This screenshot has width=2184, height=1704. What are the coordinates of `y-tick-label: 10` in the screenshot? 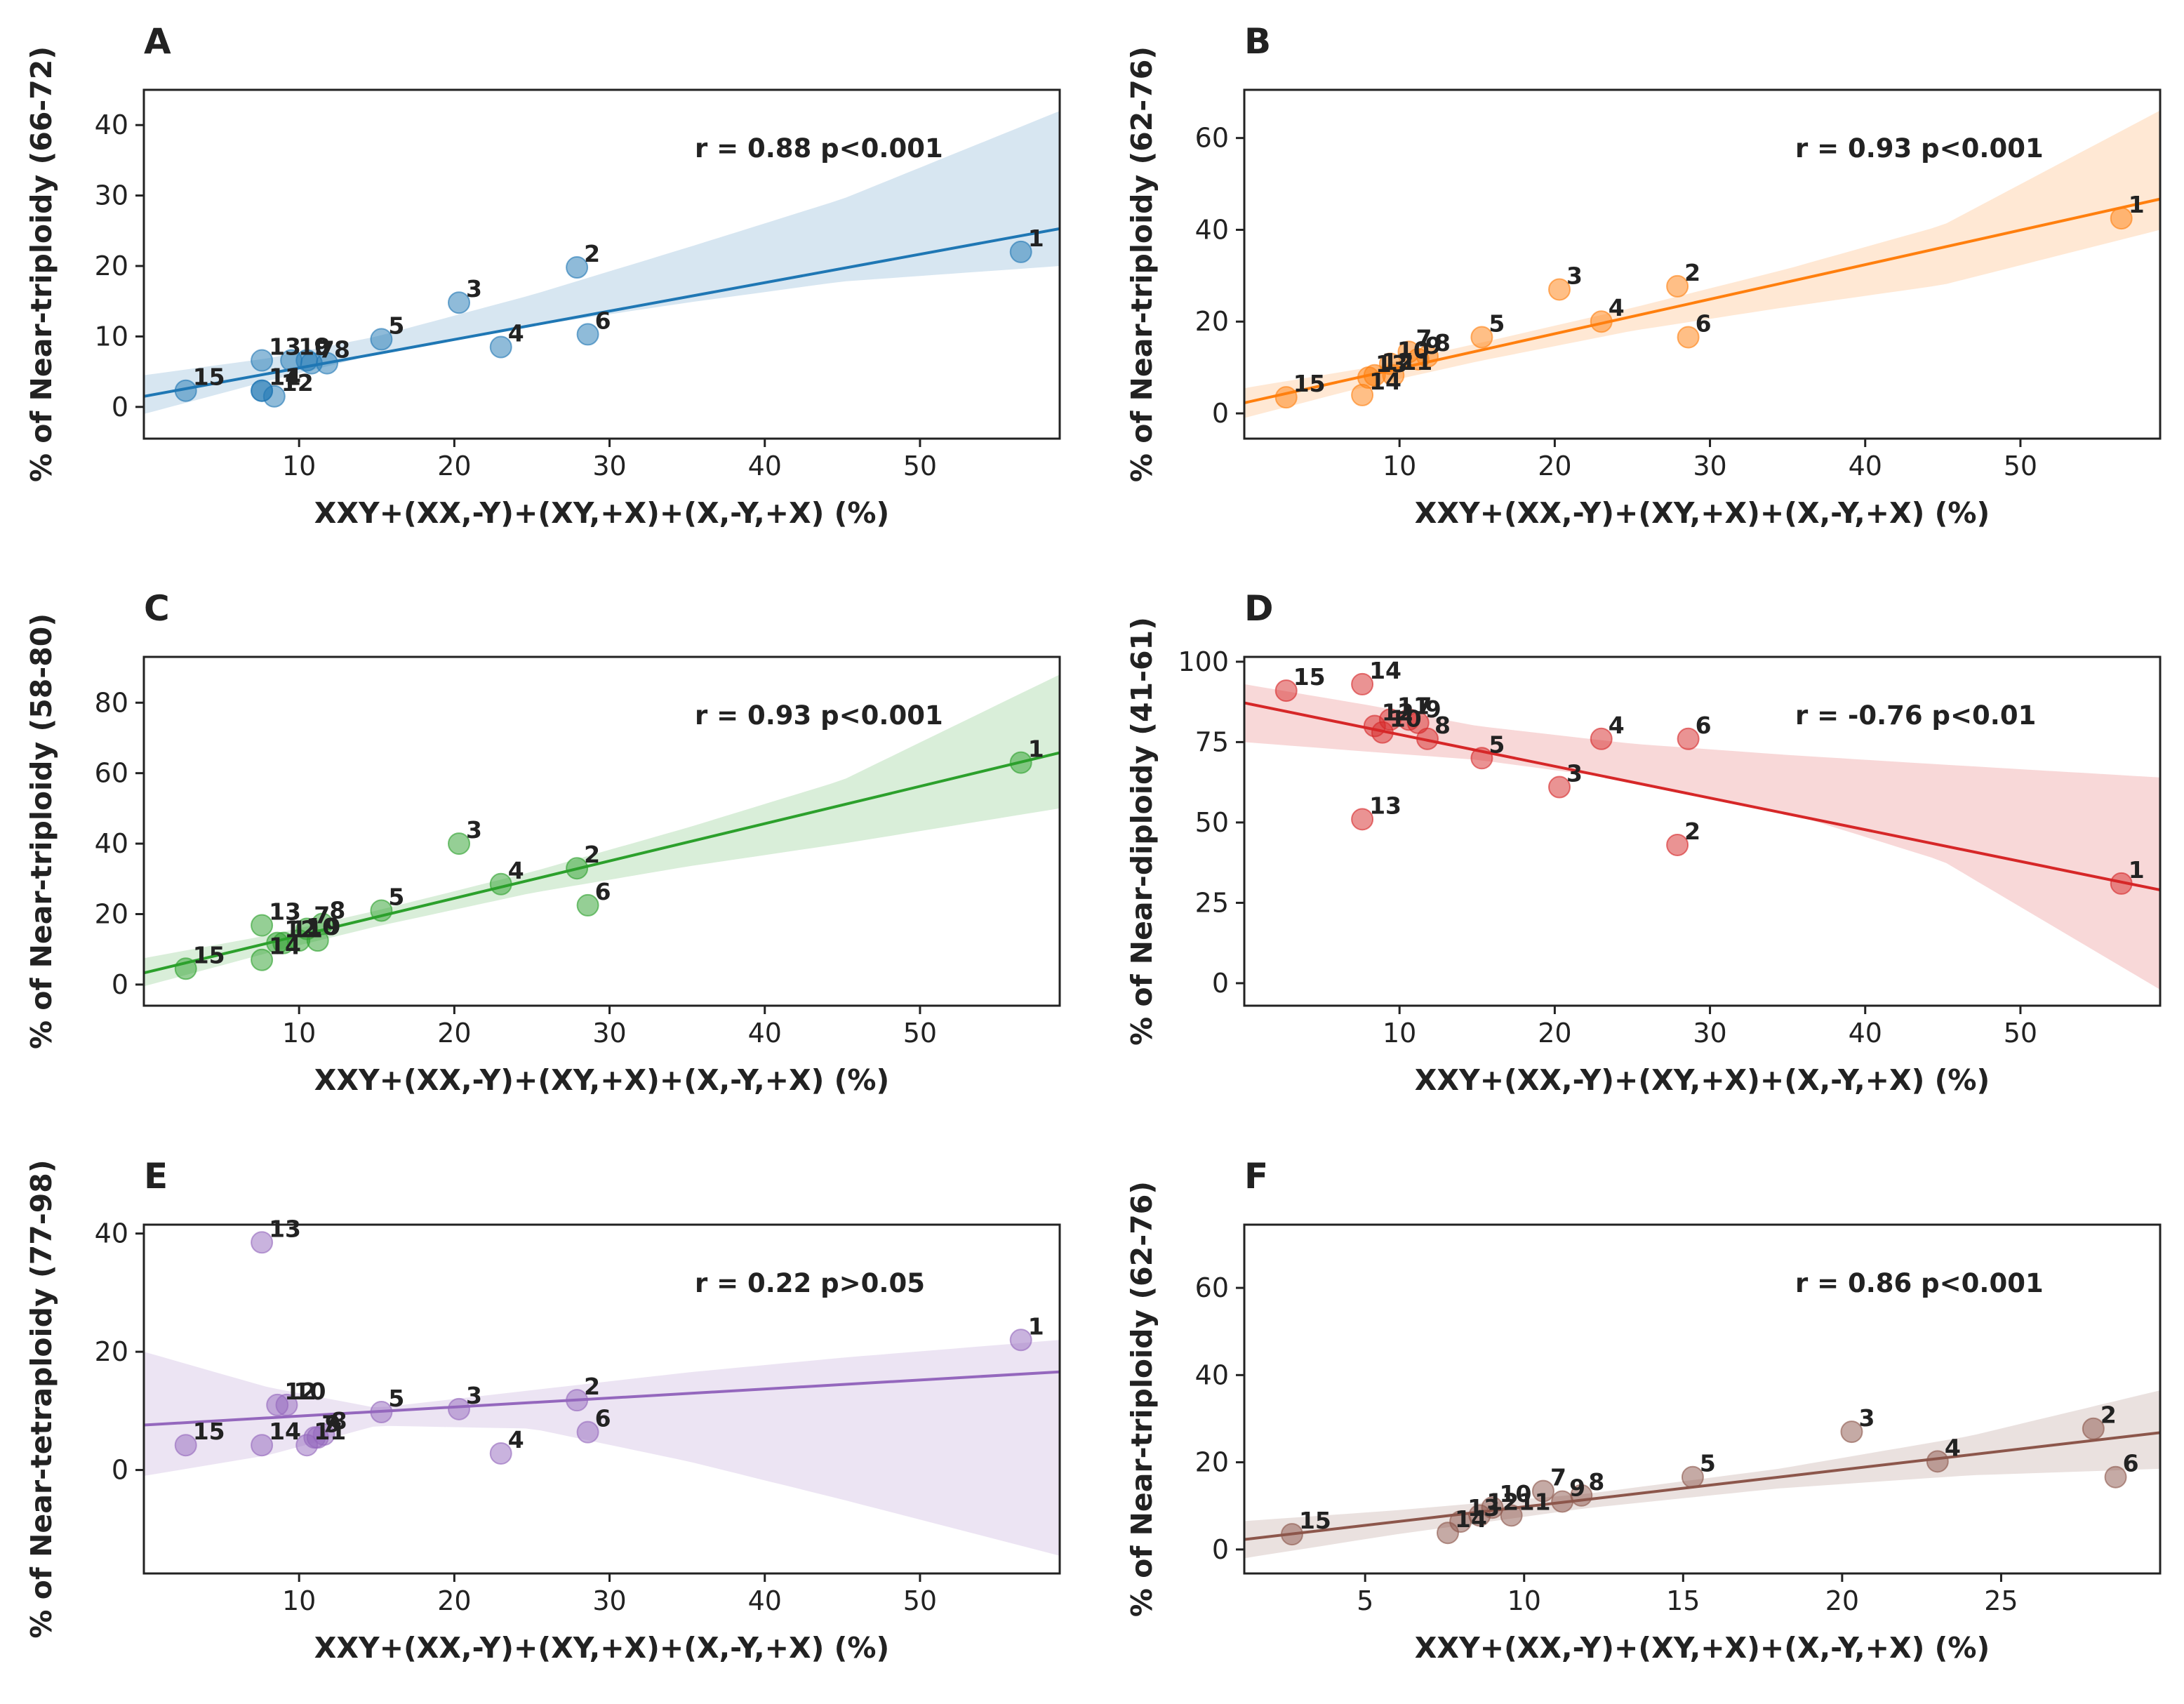 It's located at (111, 336).